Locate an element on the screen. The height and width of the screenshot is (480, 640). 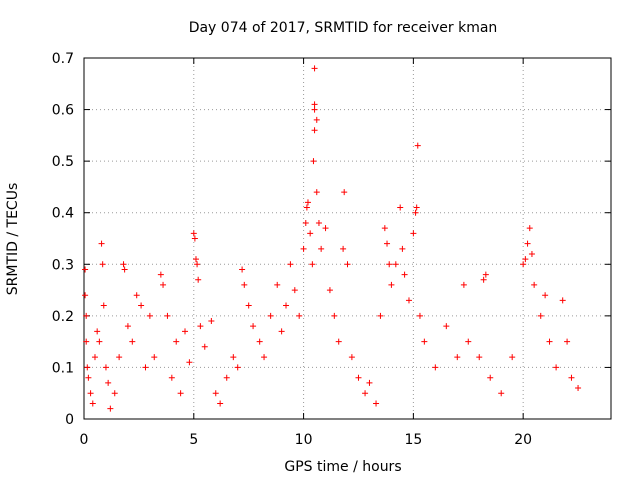
x-tick-label: 15 is located at coordinates (413, 440).